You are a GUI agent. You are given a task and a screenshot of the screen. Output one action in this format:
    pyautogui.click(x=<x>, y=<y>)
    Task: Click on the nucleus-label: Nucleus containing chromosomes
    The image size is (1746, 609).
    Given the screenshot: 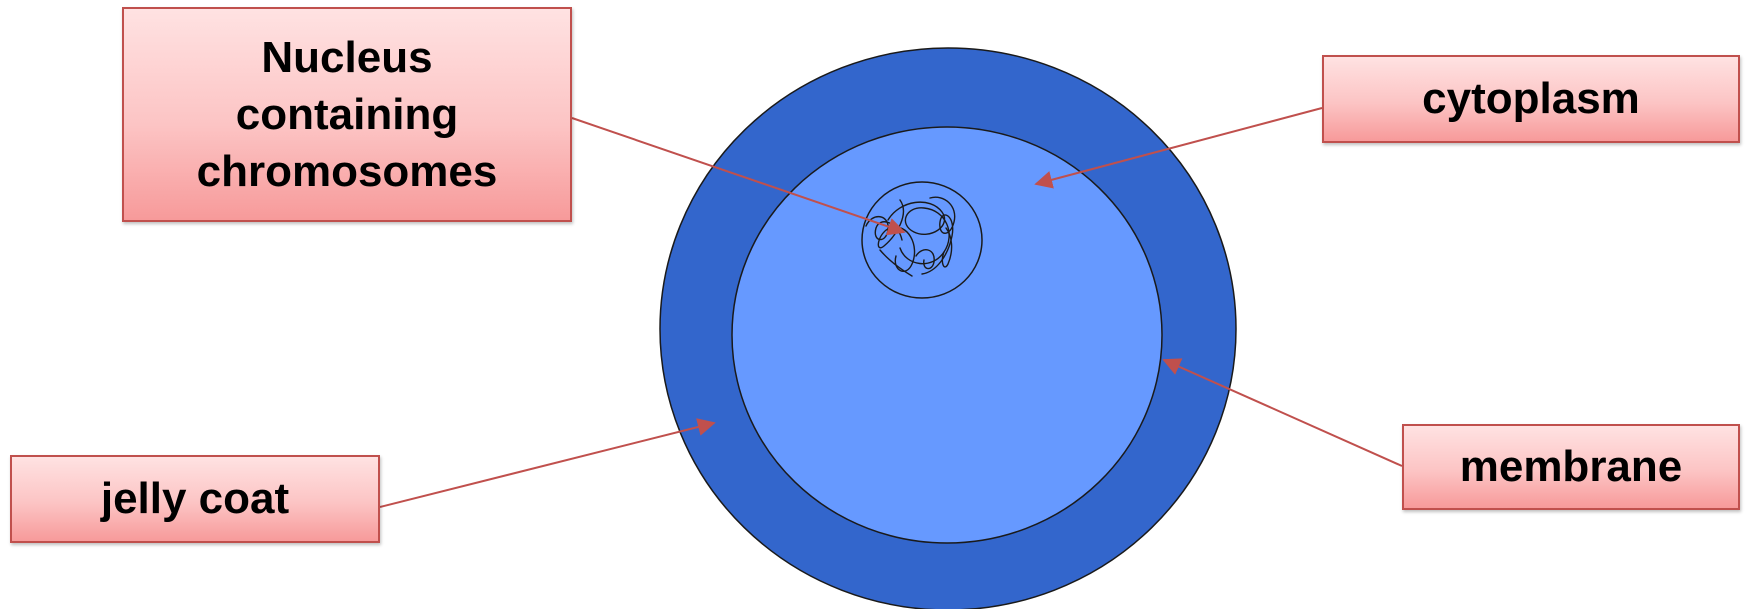 What is the action you would take?
    pyautogui.click(x=347, y=114)
    